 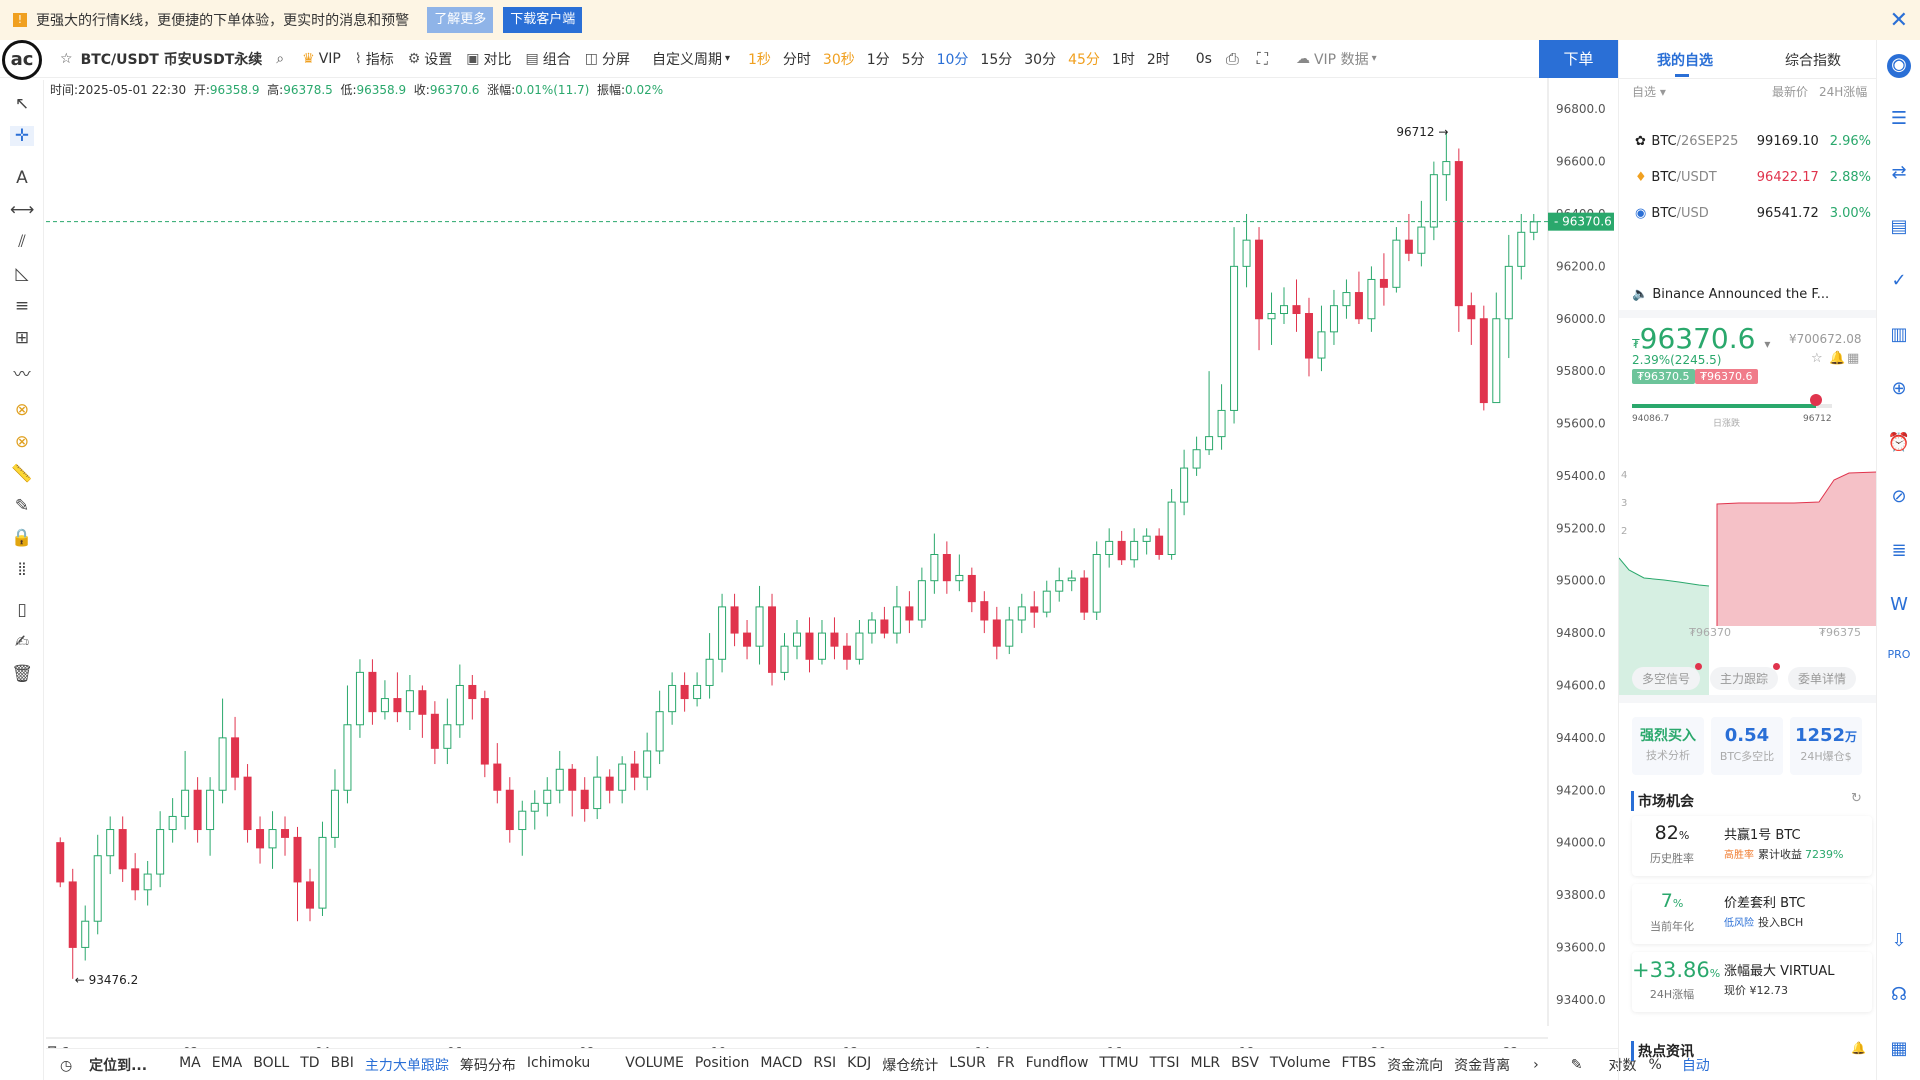 I want to click on indicator-item: FTBS, so click(x=1359, y=1062).